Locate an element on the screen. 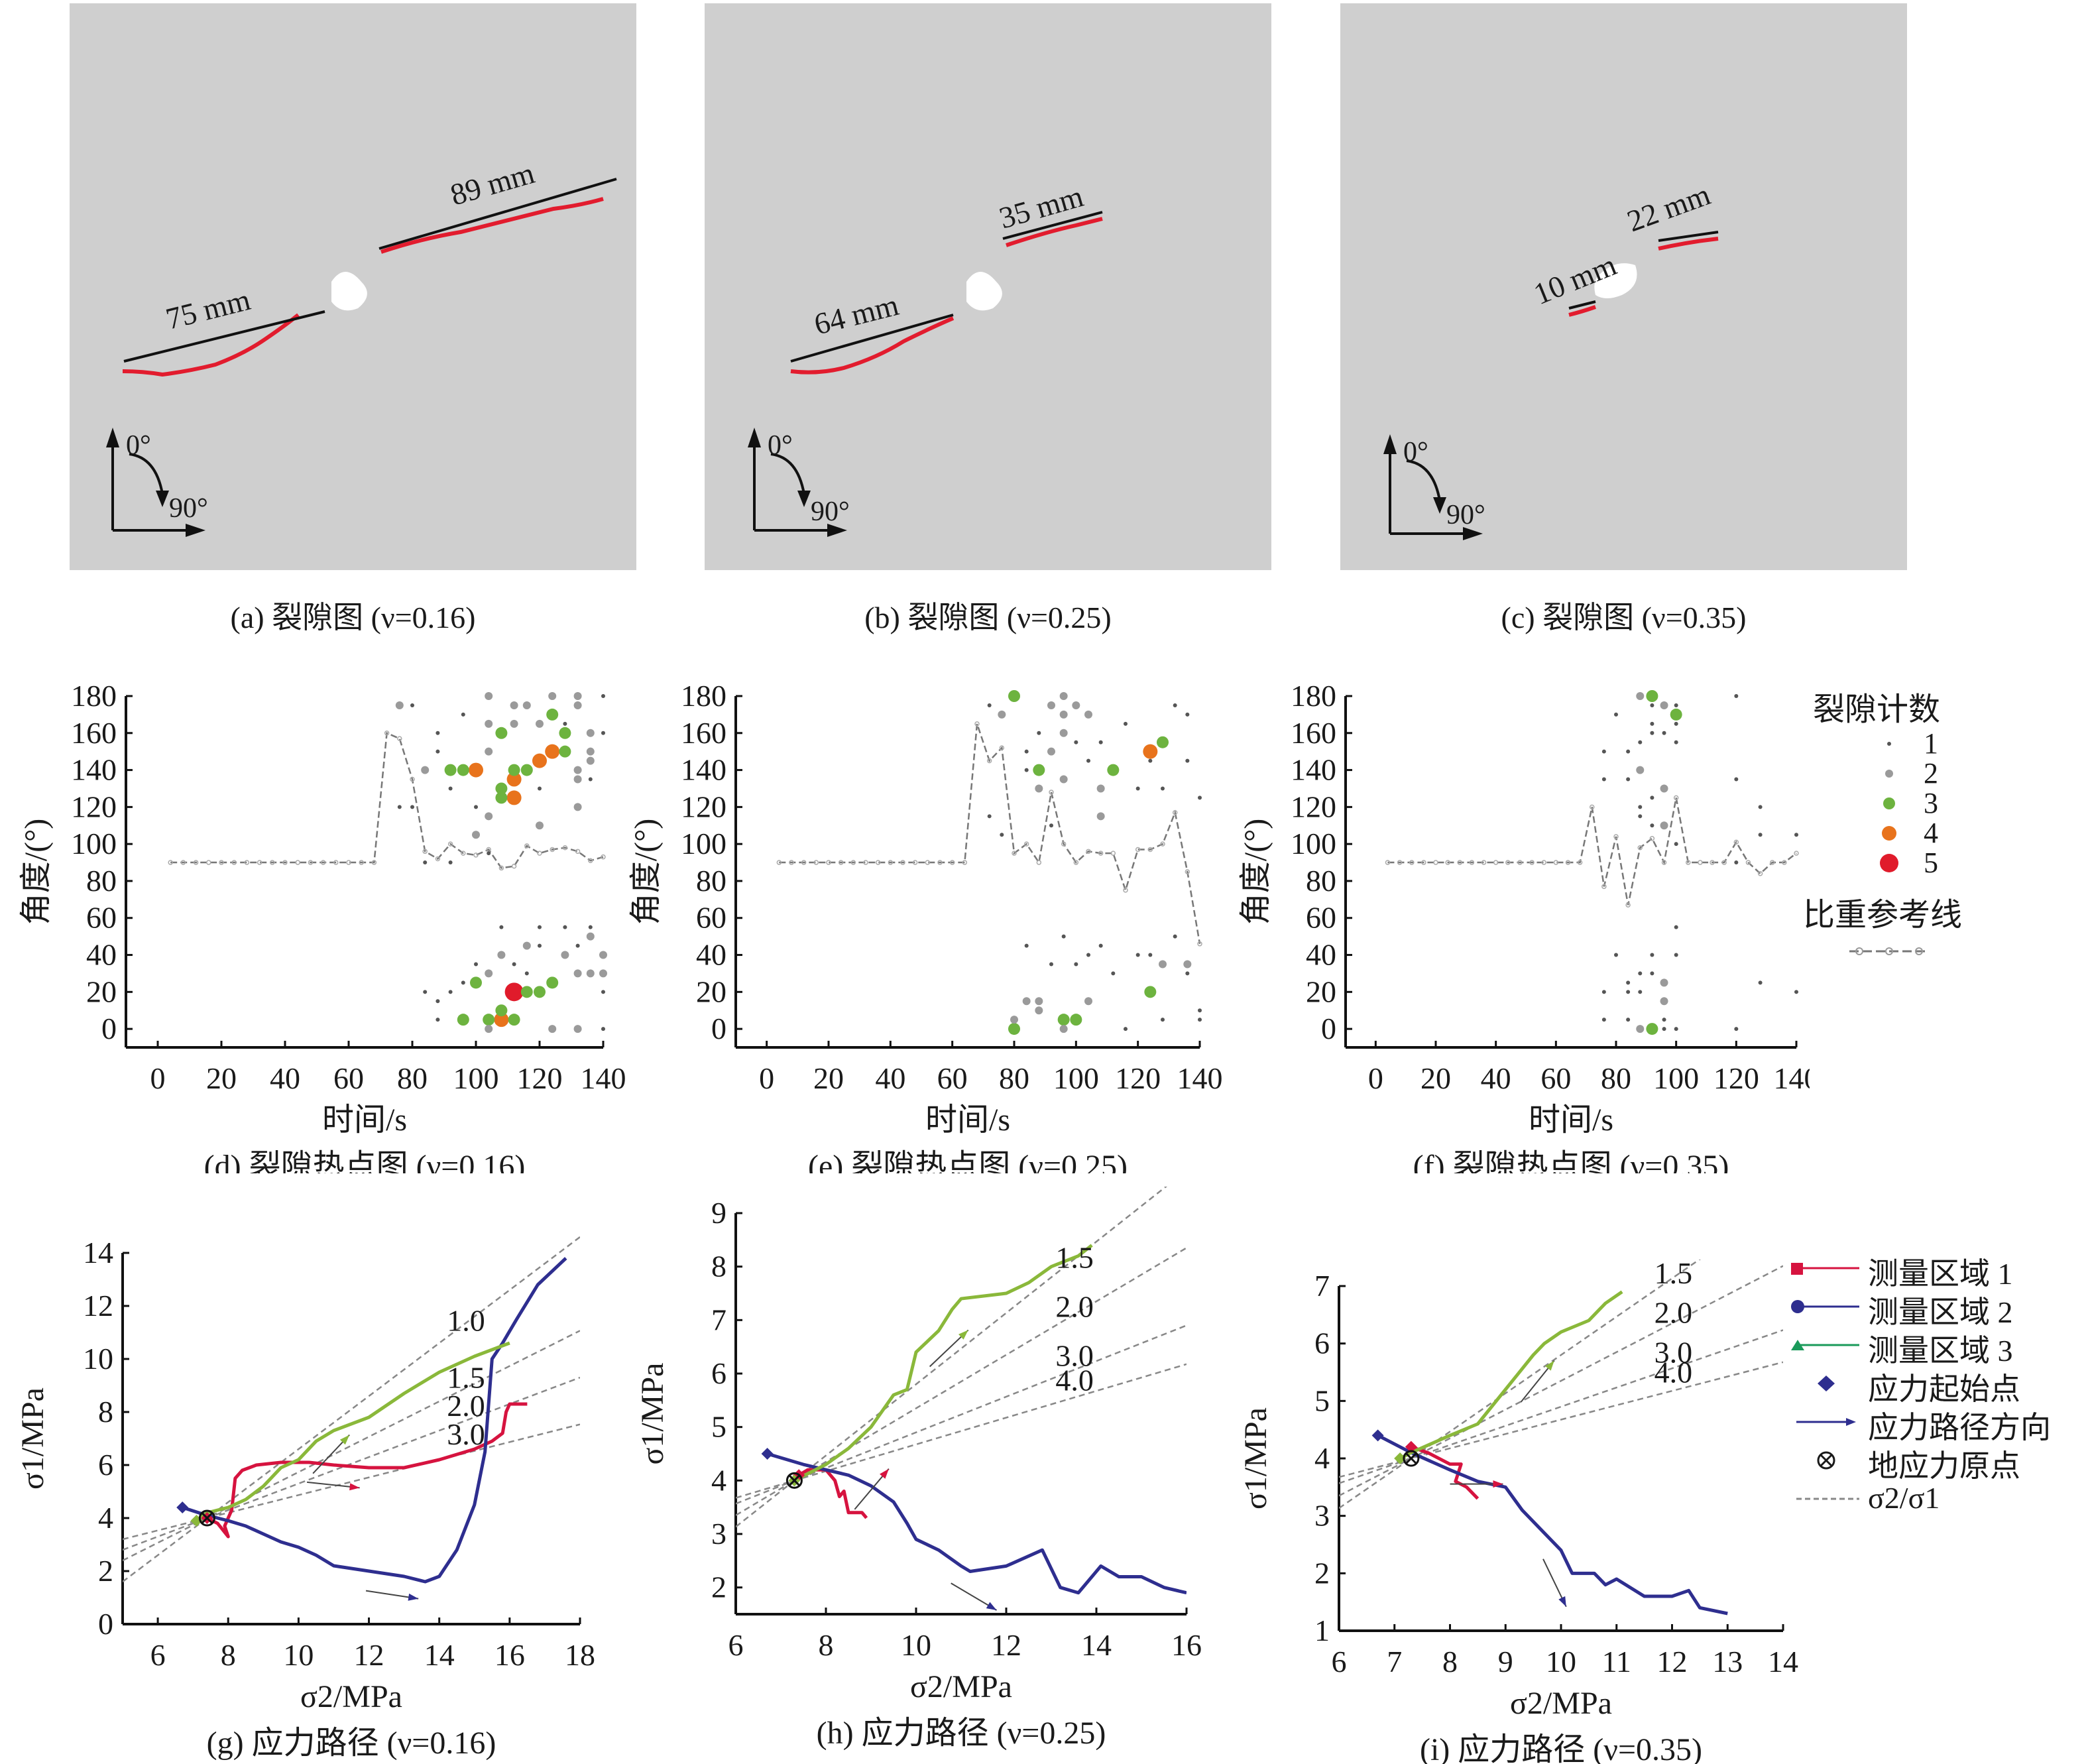 The height and width of the screenshot is (1764, 2088). chart-title: (i) 应力路径 (ν=0.35) is located at coordinates (1561, 1748).